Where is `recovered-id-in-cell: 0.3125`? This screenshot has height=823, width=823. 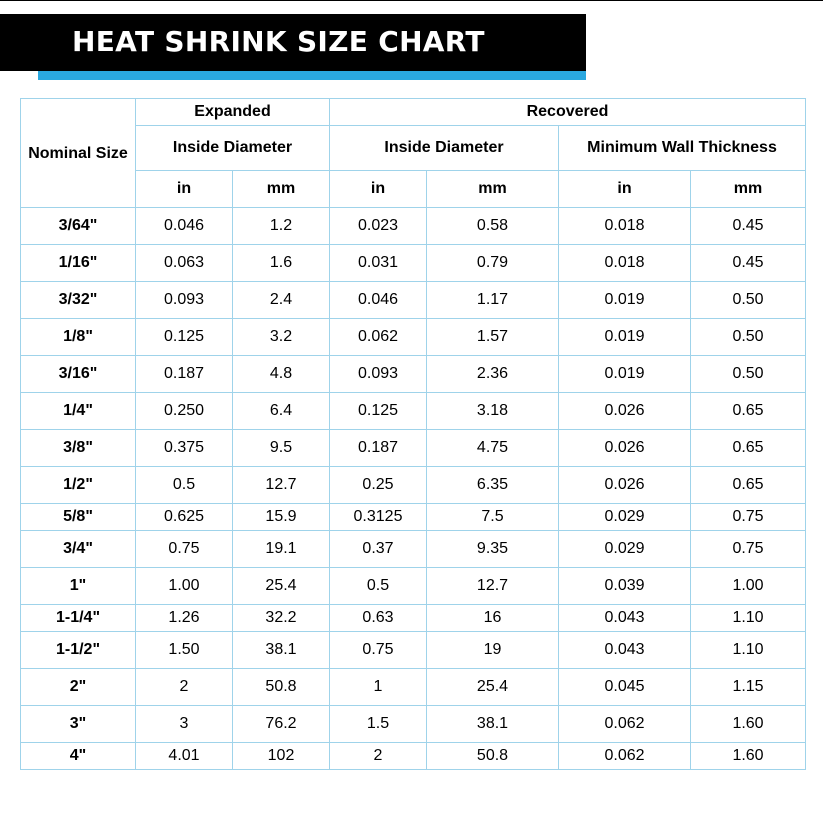
recovered-id-in-cell: 0.3125 is located at coordinates (378, 517).